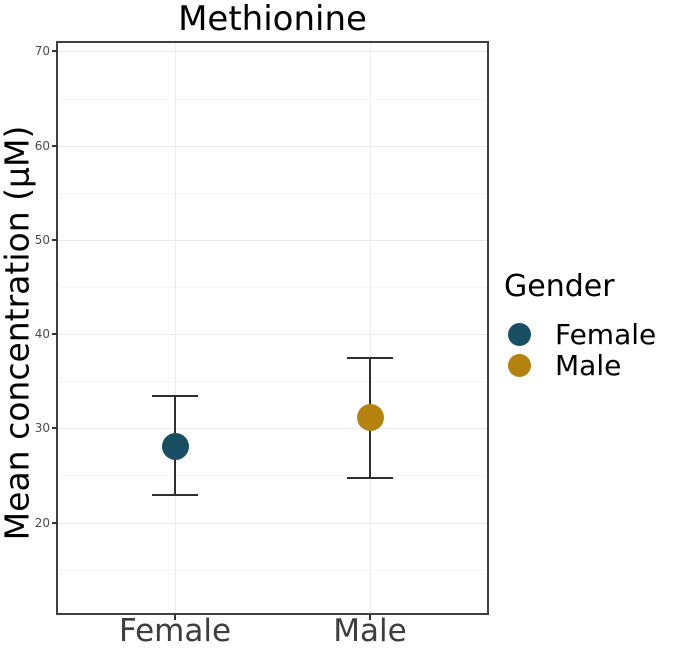 The height and width of the screenshot is (656, 683). I want to click on legend-item-female: Female, so click(593, 334).